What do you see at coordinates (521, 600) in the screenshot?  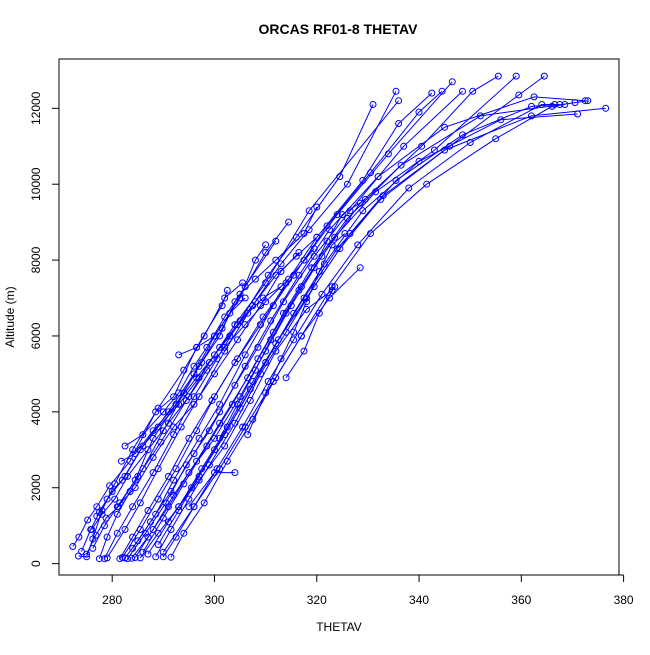 I see `x-tick-label: 360` at bounding box center [521, 600].